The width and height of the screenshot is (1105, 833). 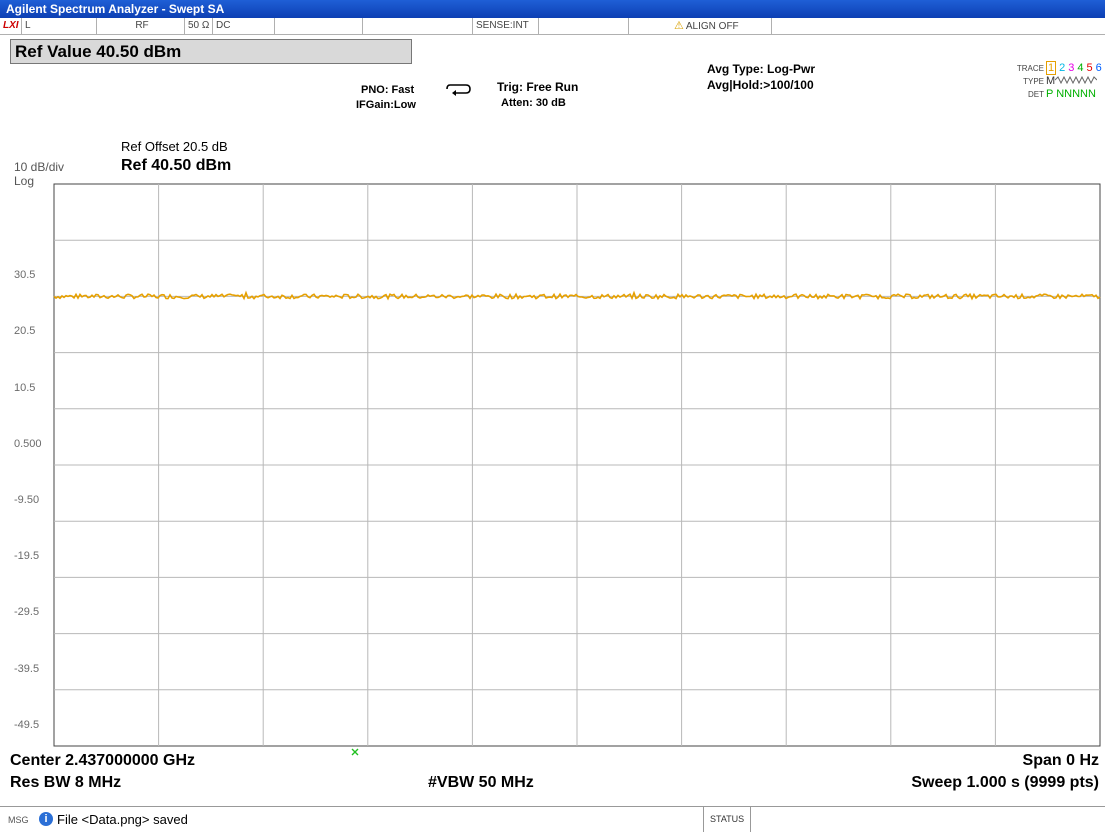 I want to click on warning-icon: ⚠, so click(x=679, y=26).